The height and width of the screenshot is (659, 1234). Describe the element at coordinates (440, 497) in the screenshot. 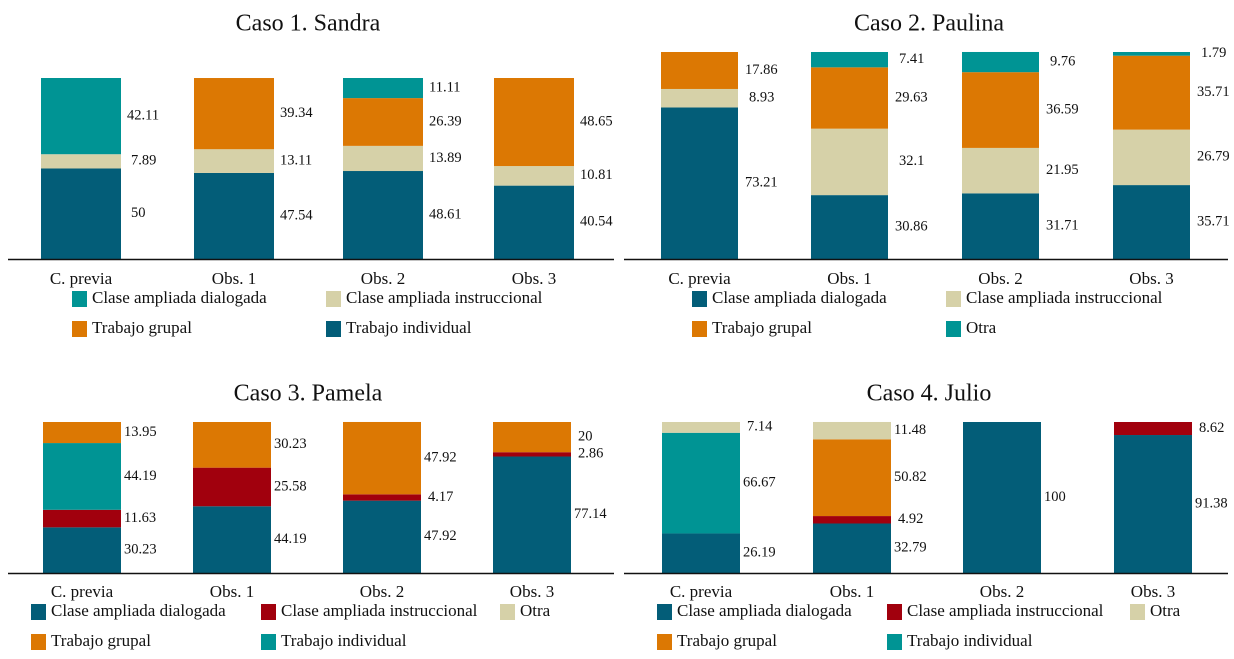

I see `data-label: 4.17` at that location.